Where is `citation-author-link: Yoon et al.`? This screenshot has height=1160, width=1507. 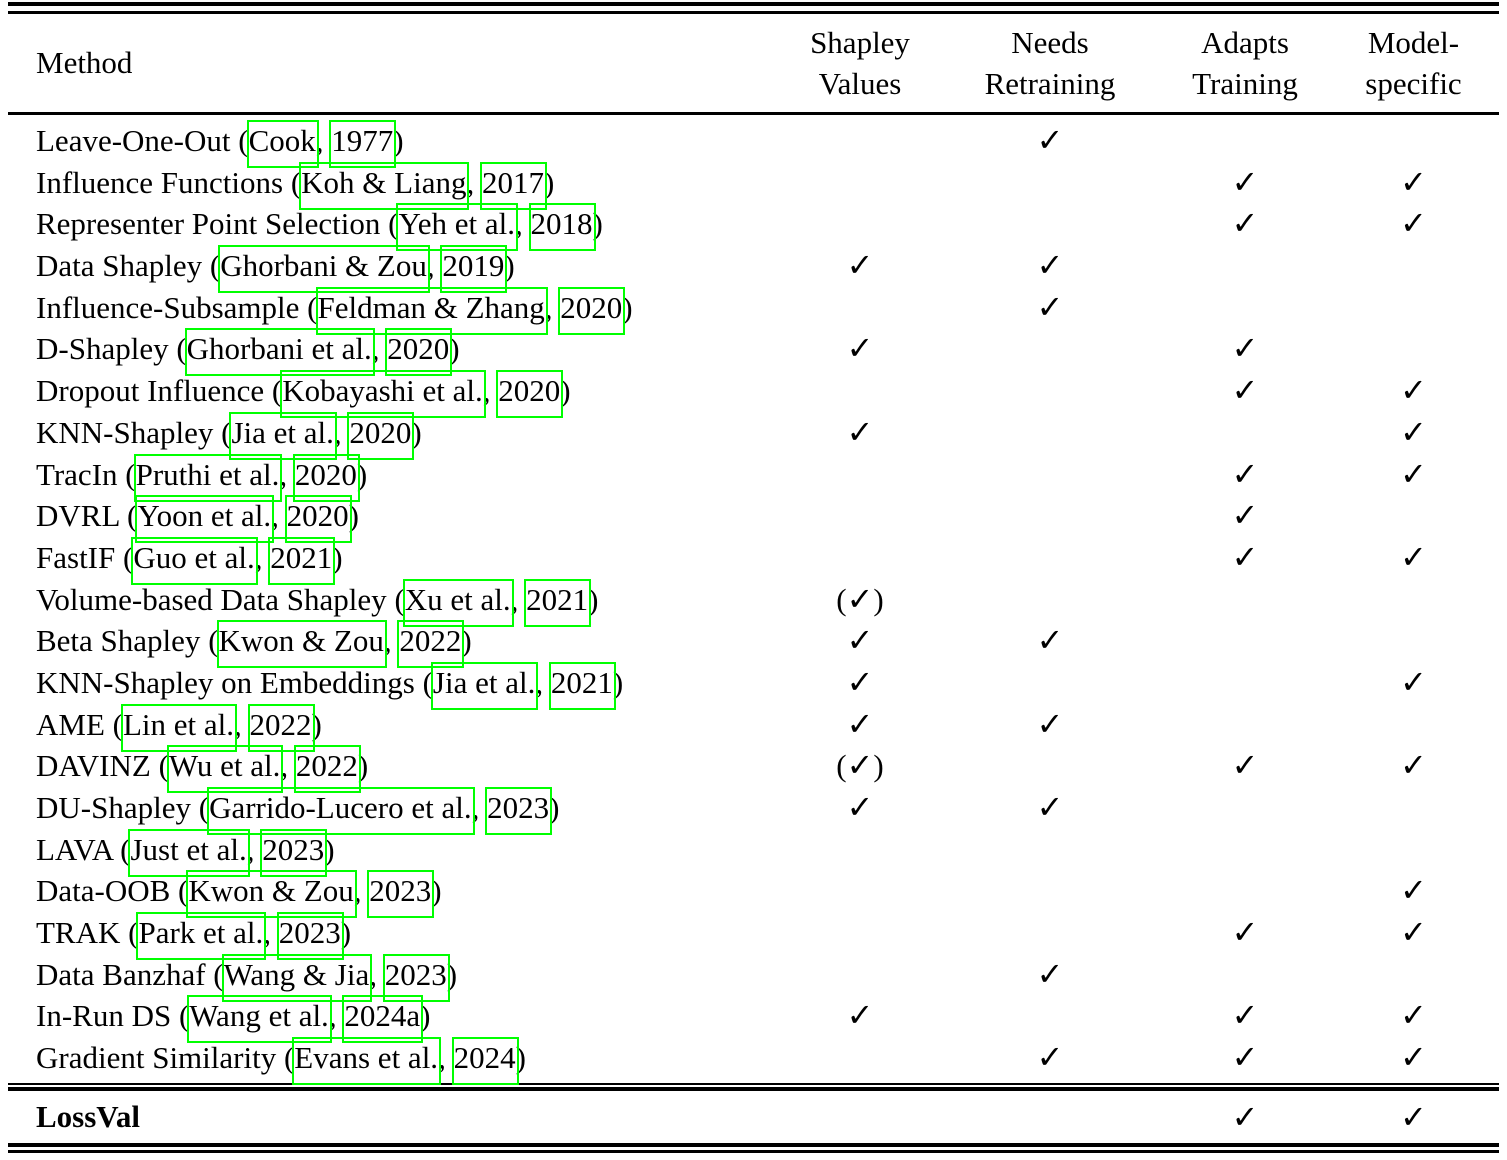 citation-author-link: Yoon et al. is located at coordinates (204, 516).